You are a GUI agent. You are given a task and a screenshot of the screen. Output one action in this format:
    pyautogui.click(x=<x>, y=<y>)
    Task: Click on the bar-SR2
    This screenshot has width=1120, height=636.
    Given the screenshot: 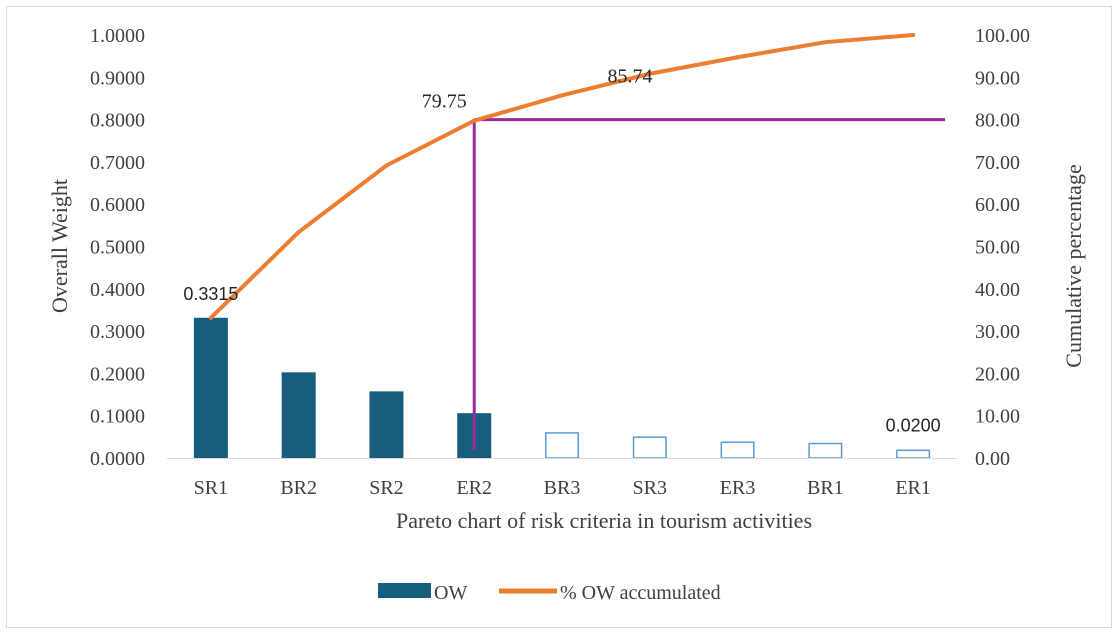 What is the action you would take?
    pyautogui.click(x=386, y=424)
    